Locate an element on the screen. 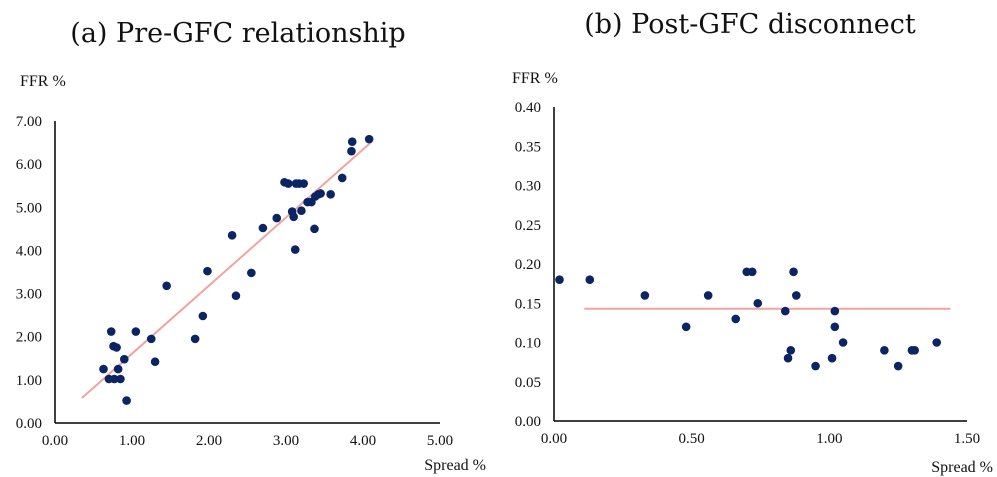  panel-a-xlabel: Spread % is located at coordinates (455, 465).